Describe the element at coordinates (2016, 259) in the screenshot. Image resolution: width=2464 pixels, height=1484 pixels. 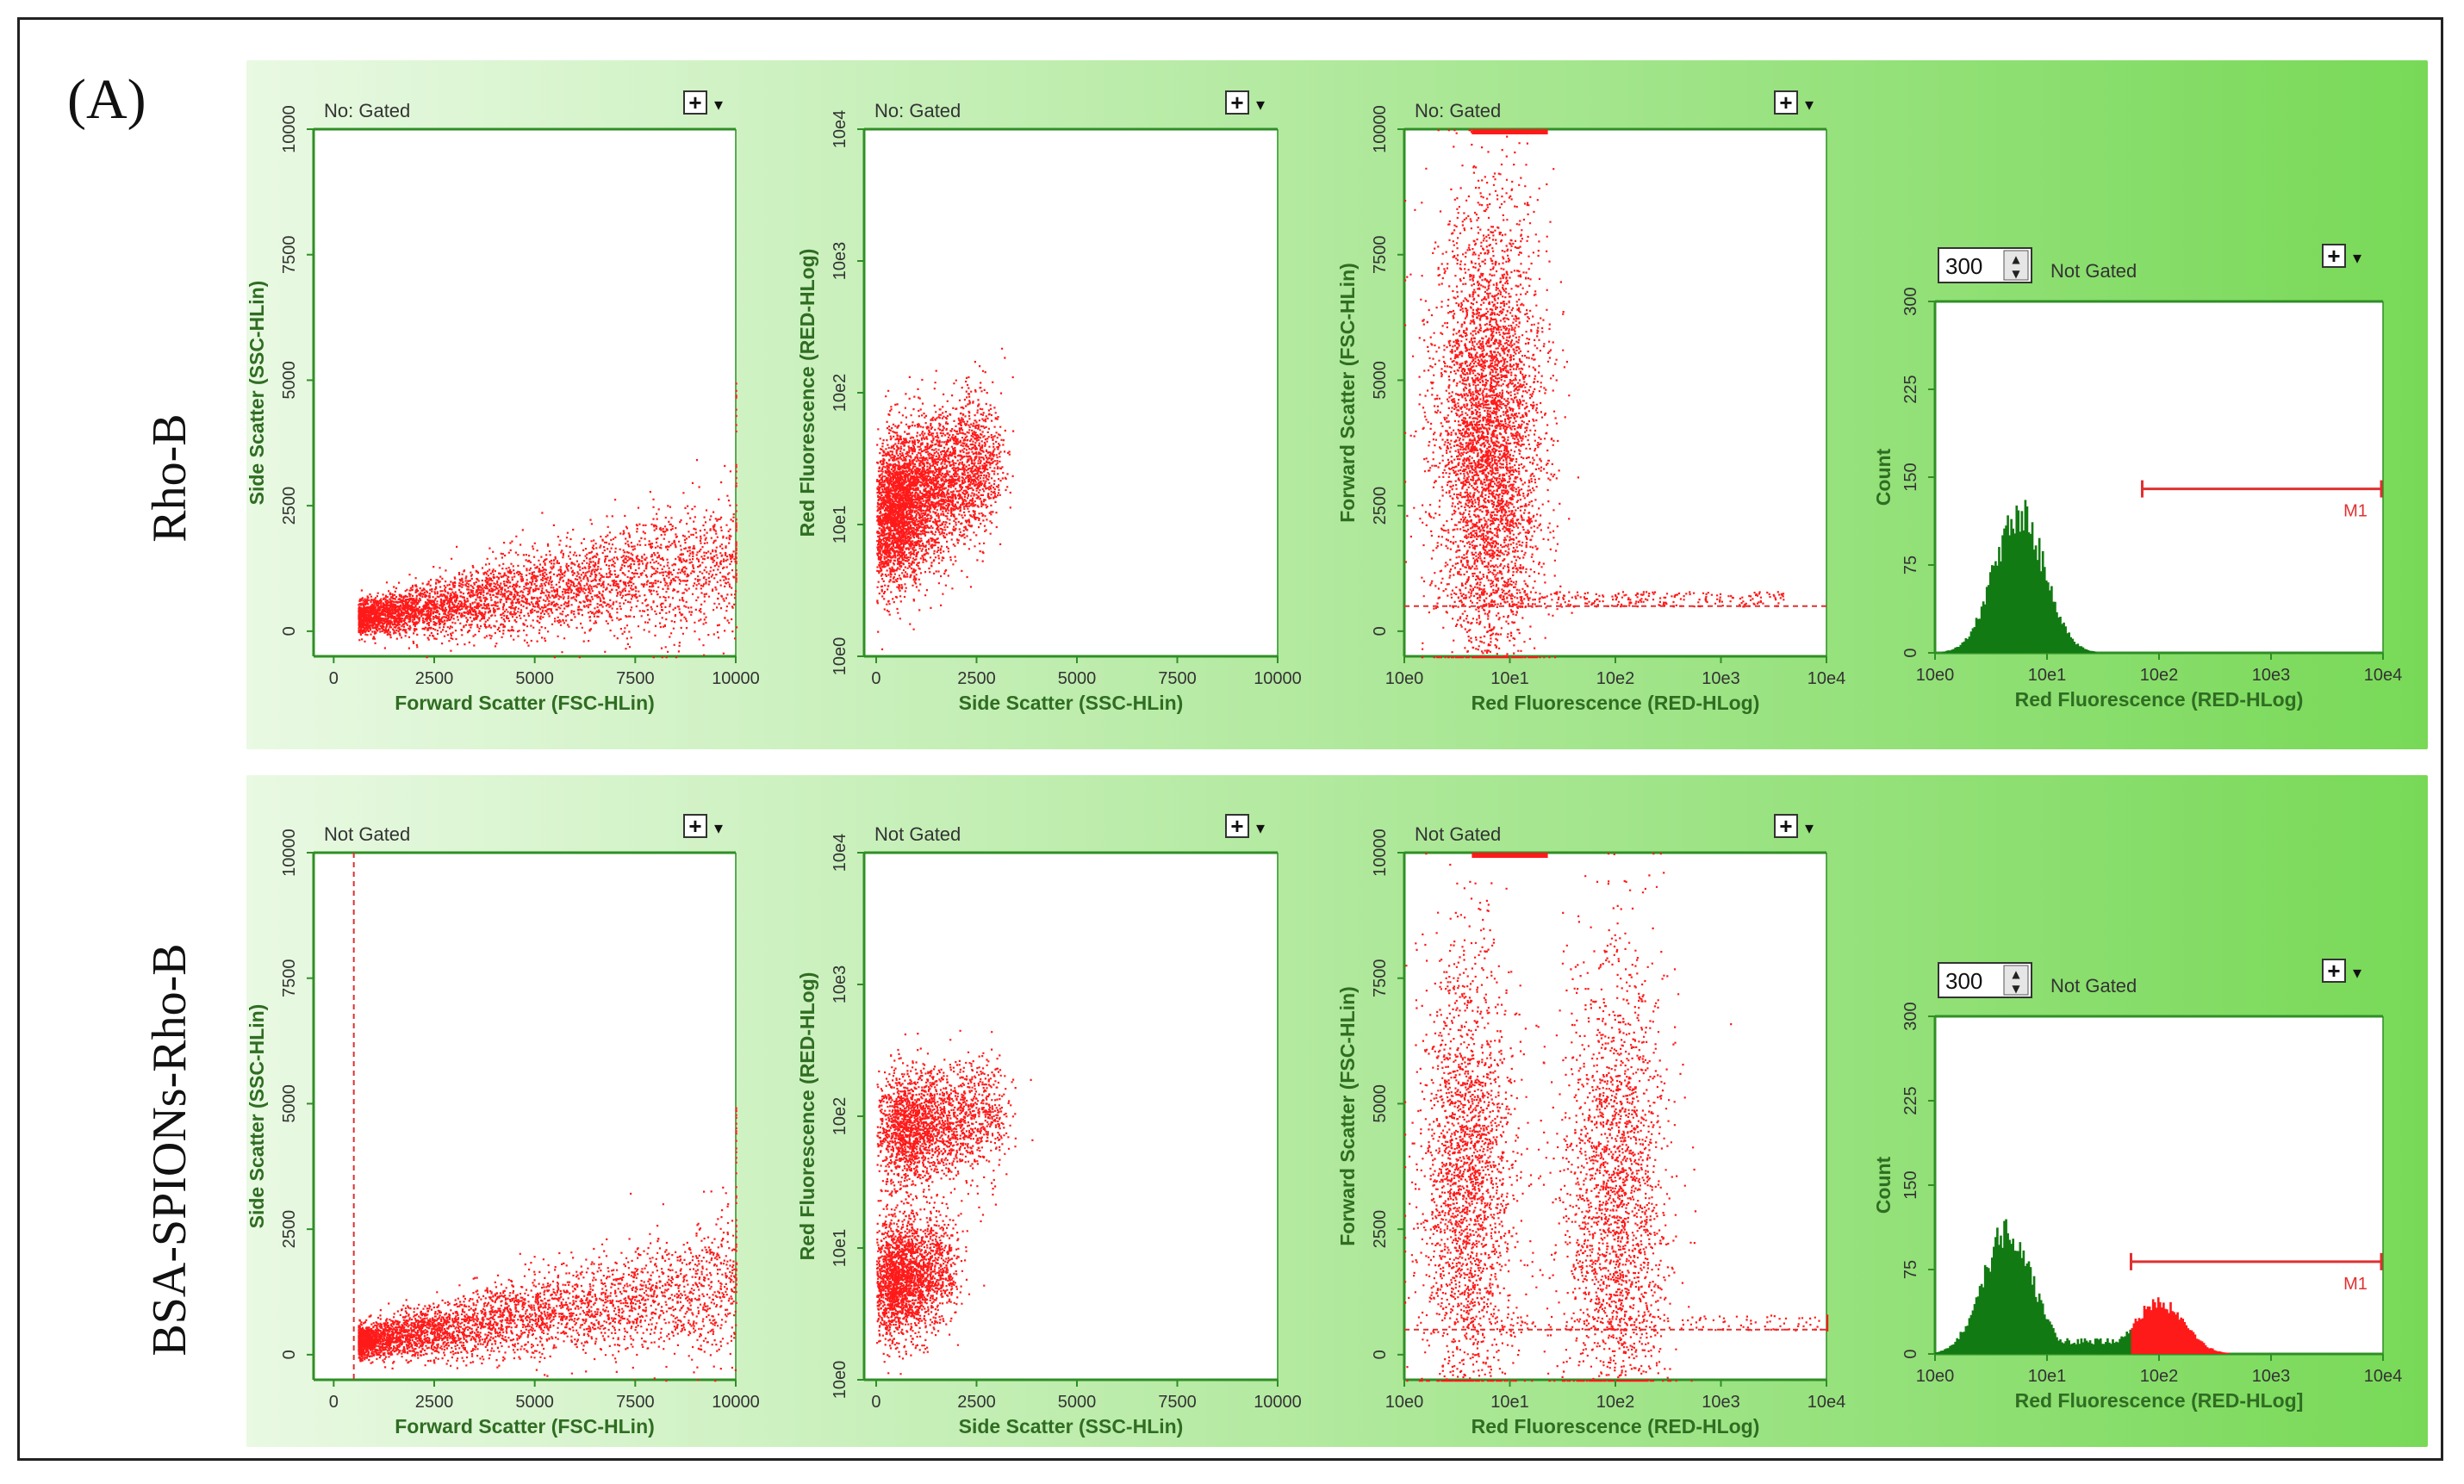
I see `spin-up-icon: ▲` at that location.